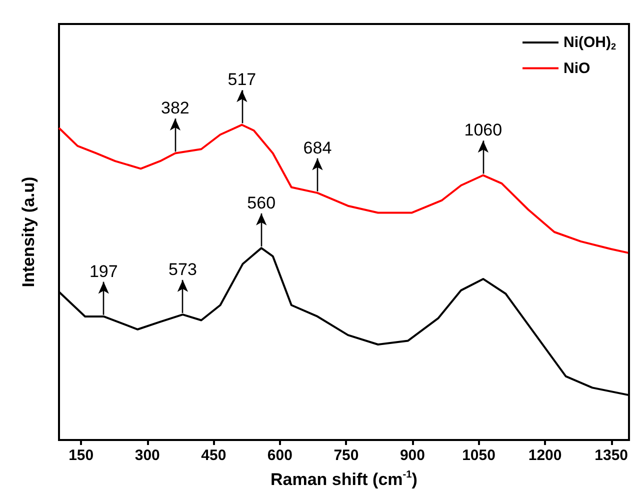  What do you see at coordinates (577, 68) in the screenshot?
I see `legend-label: NiO` at bounding box center [577, 68].